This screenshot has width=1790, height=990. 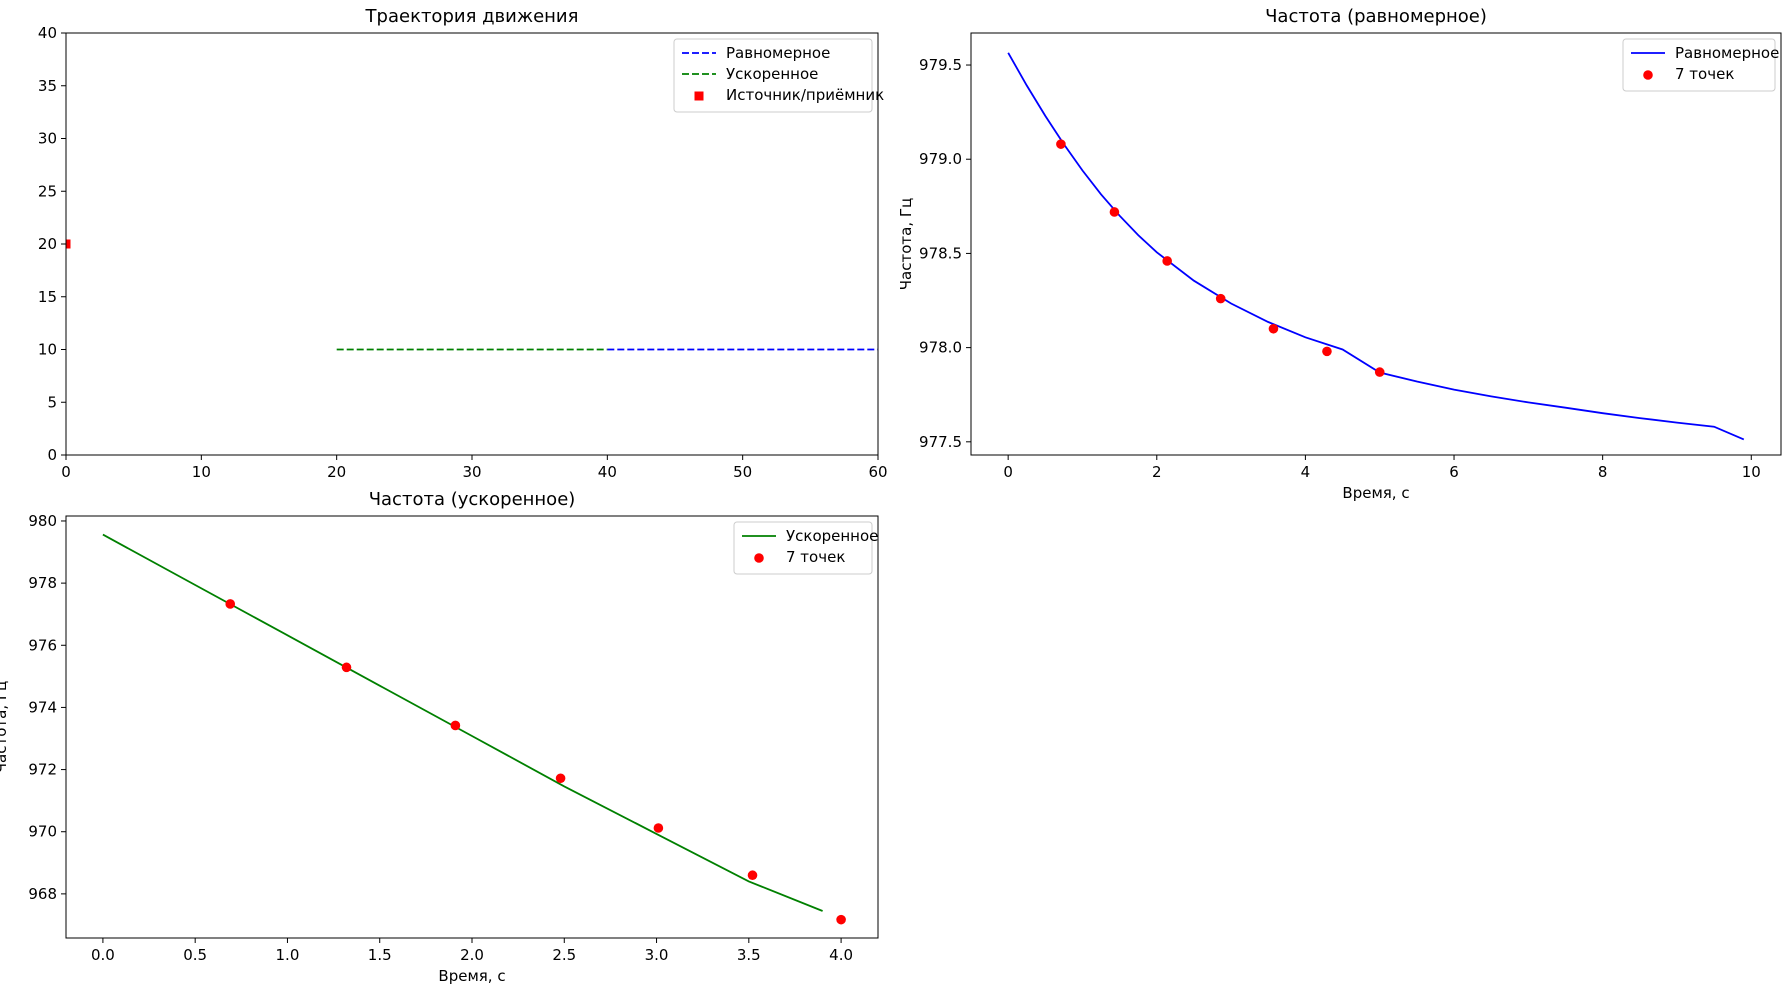 What do you see at coordinates (1376, 16) in the screenshot?
I see `chart-title: Частота (равномерное)` at bounding box center [1376, 16].